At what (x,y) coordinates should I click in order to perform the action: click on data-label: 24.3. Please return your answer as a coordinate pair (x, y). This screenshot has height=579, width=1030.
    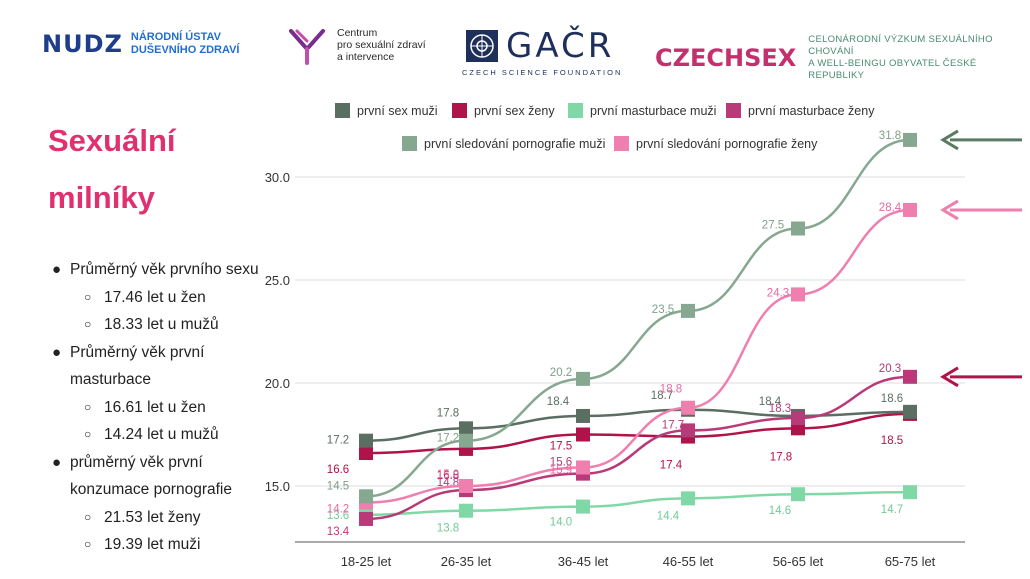
    Looking at the image, I should click on (778, 293).